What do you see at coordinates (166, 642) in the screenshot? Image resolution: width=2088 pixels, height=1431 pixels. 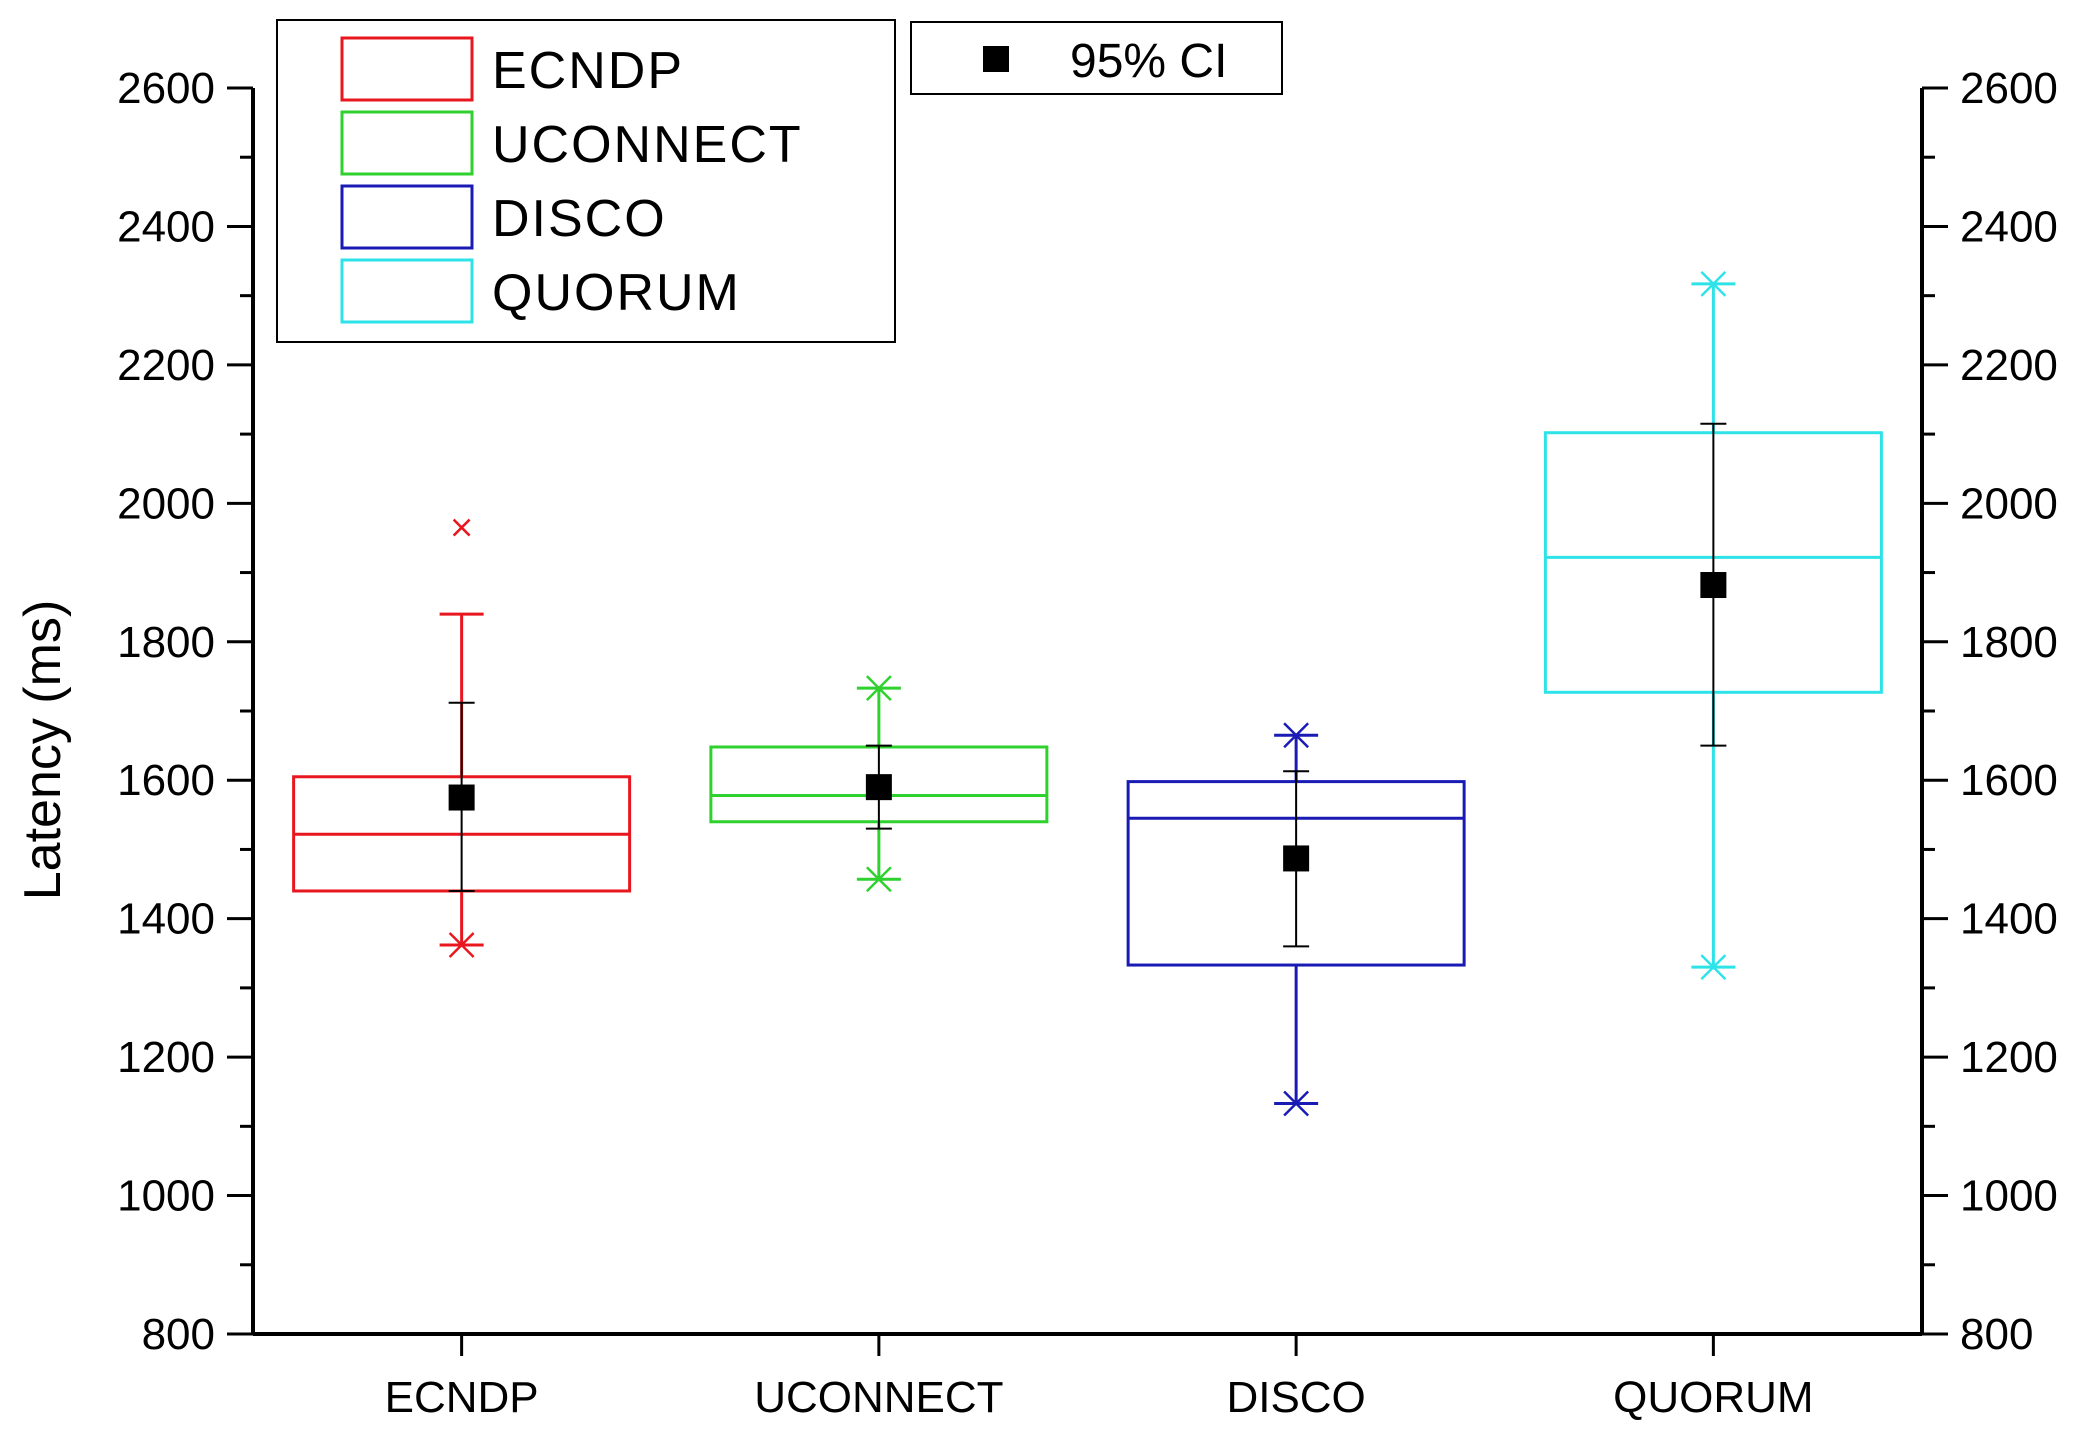 I see `y-tick-label-left: 1800` at bounding box center [166, 642].